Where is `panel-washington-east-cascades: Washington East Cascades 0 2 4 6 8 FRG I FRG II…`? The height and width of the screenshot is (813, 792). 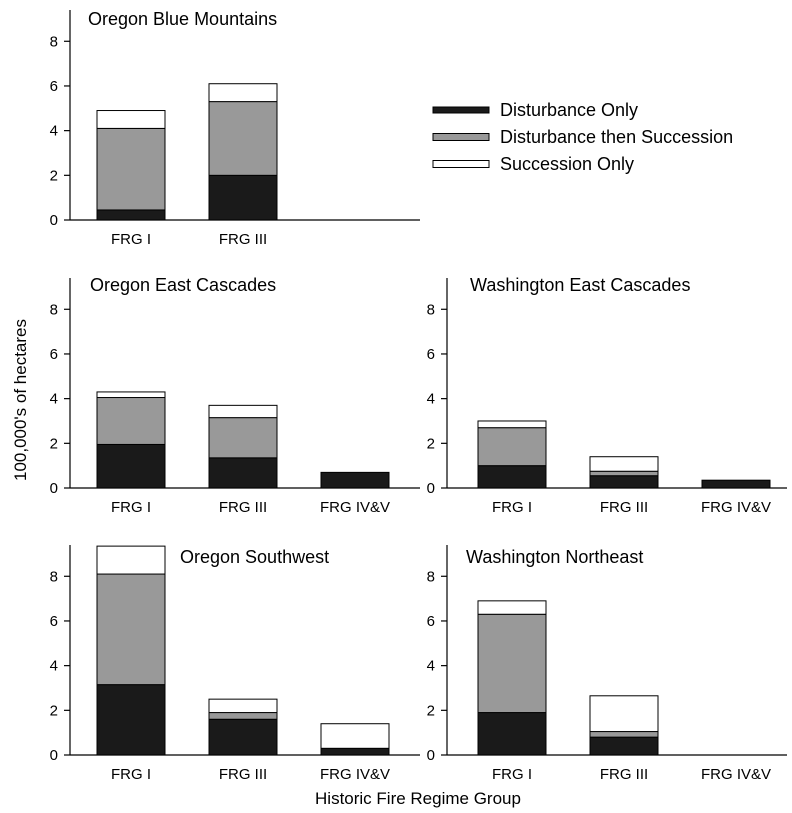
panel-washington-east-cascades: Washington East Cascades 0 2 4 6 8 FRG I FRG II… is located at coordinates (607, 395).